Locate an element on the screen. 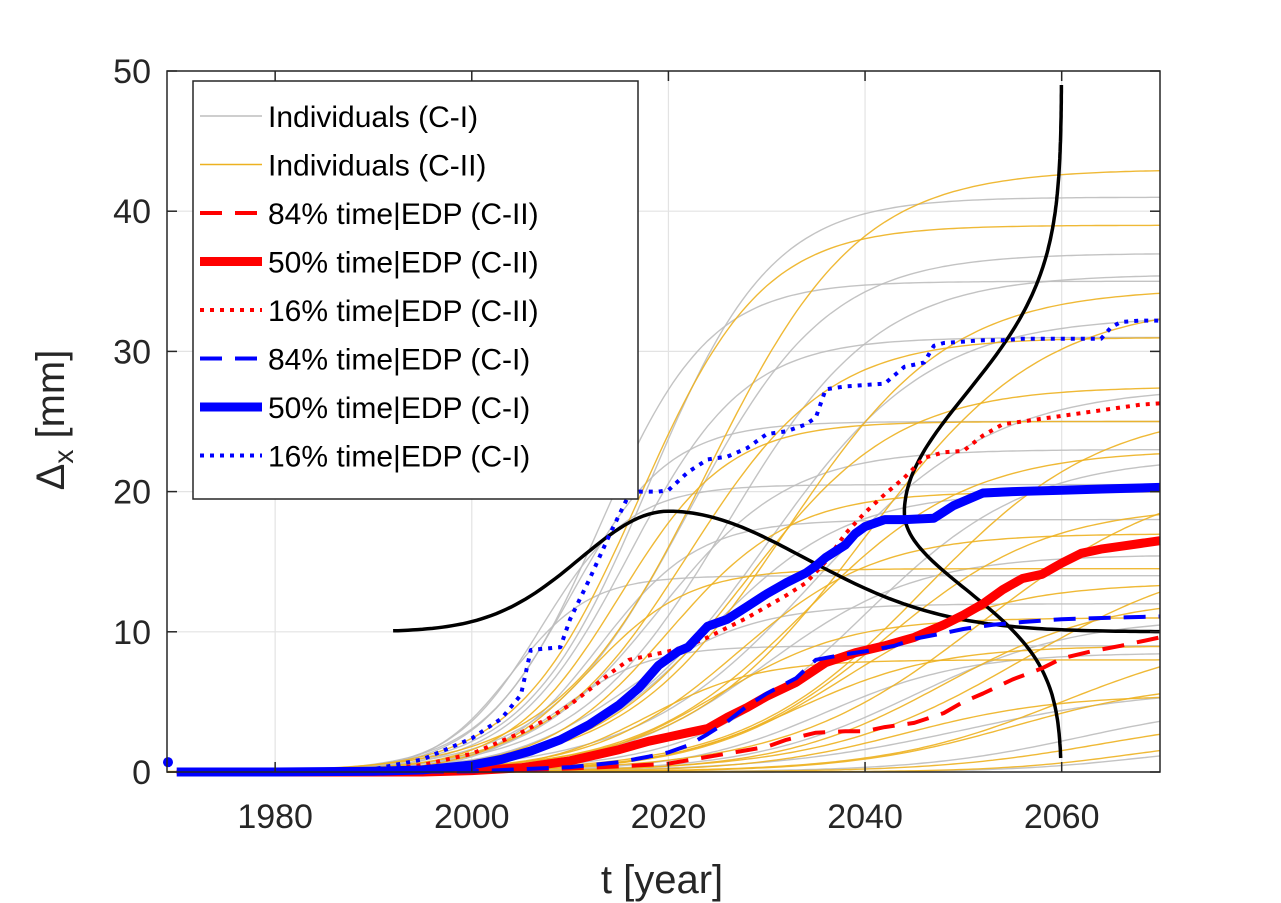 The height and width of the screenshot is (903, 1281). y-tick-label: 0 is located at coordinates (141, 773).